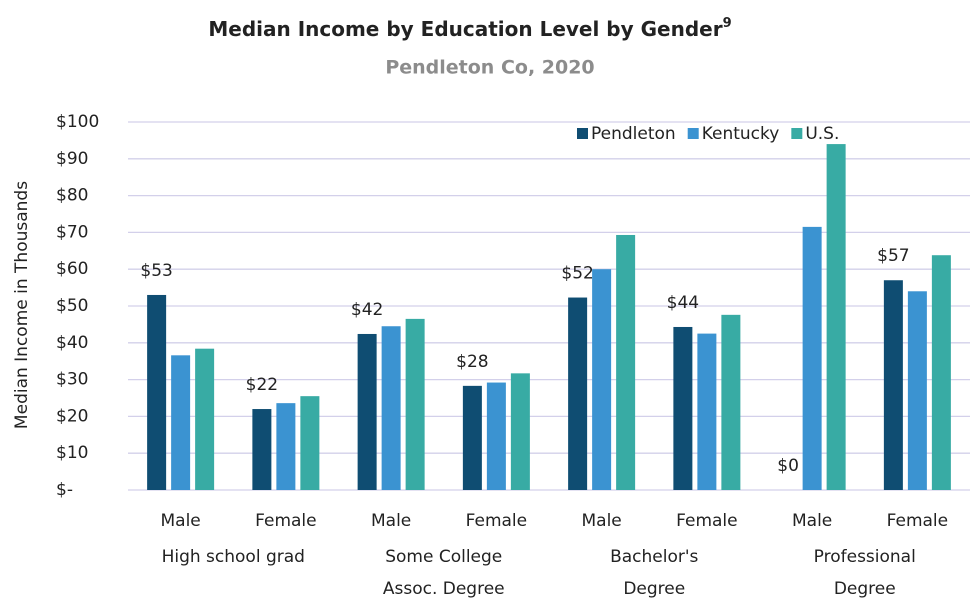 Image resolution: width=979 pixels, height=603 pixels. What do you see at coordinates (262, 385) in the screenshot?
I see `data-label: $22` at bounding box center [262, 385].